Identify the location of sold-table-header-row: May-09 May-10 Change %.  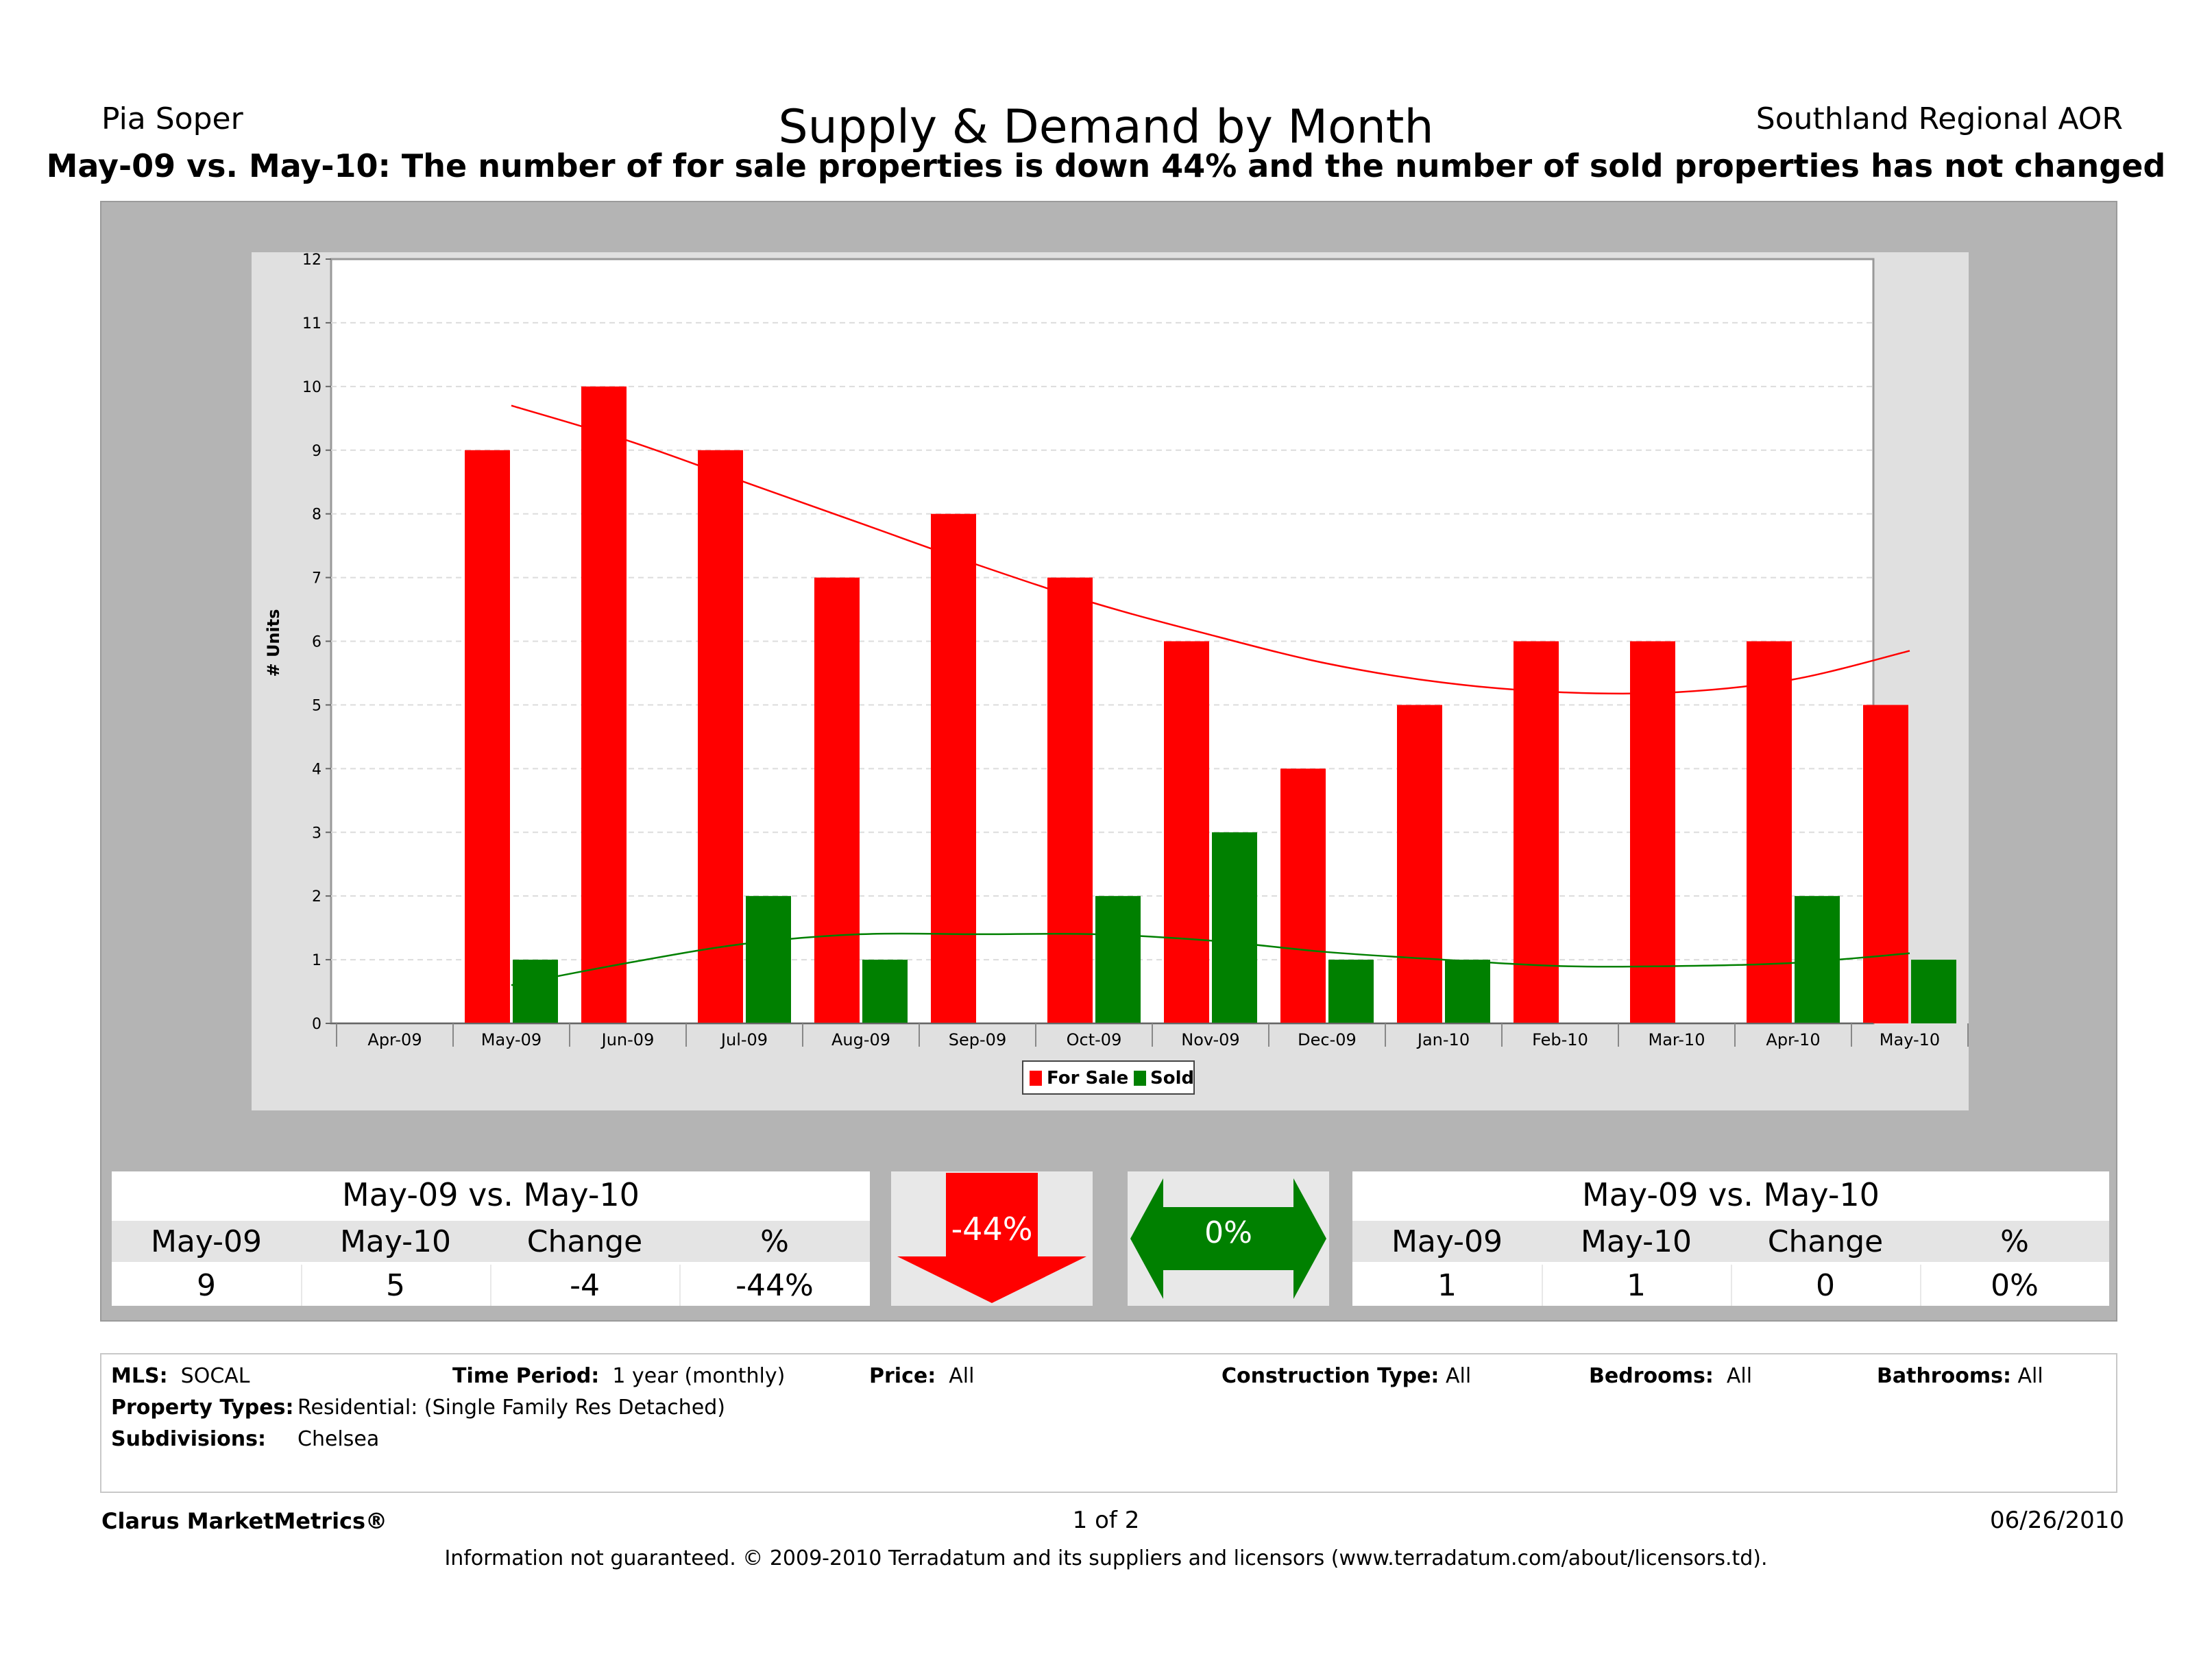
(1731, 1241).